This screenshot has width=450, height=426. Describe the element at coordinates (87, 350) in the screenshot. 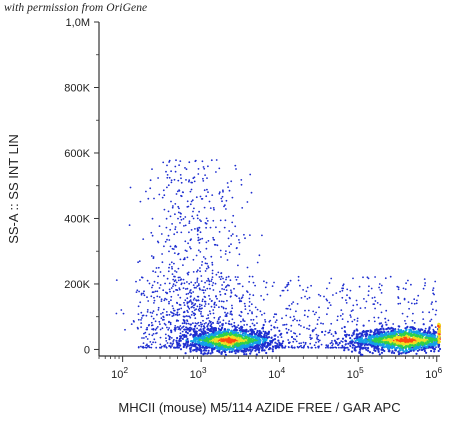

I see `y-tick-label: 0` at that location.